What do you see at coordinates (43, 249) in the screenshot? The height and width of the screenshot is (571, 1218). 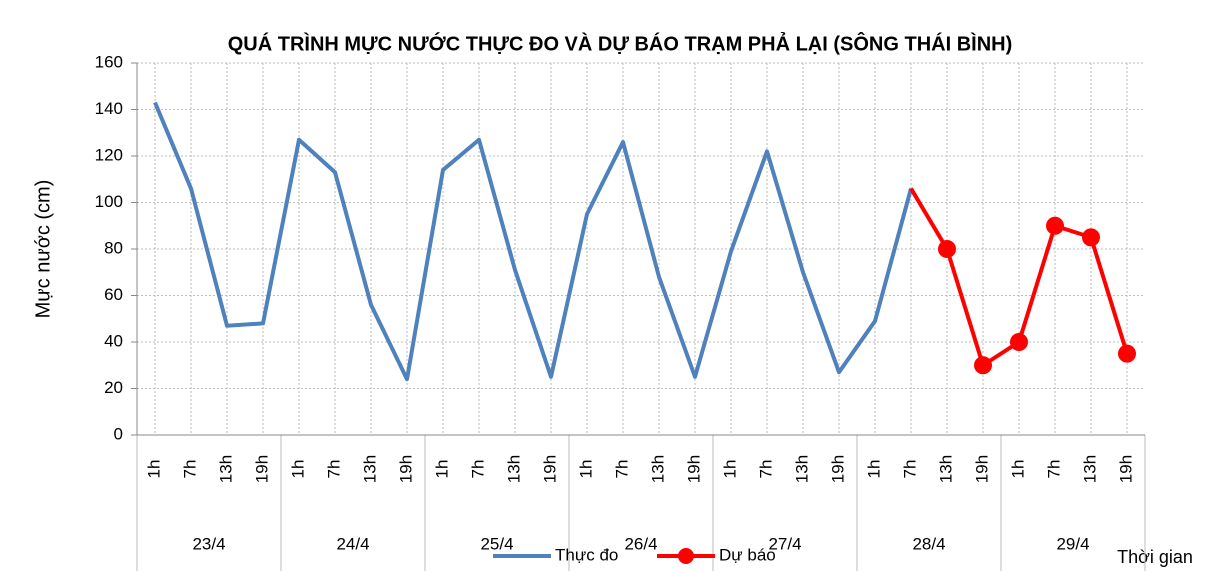 I see `y-axis-label: Mực nước (cm)` at bounding box center [43, 249].